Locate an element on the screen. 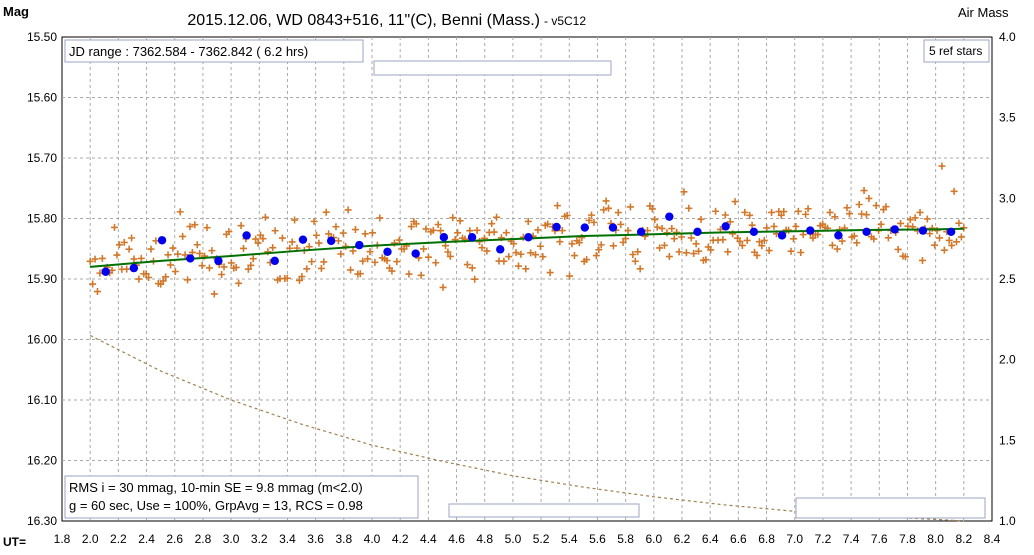 Image resolution: width=1034 pixels, height=555 pixels. x-tick-label: 4.2 is located at coordinates (400, 539).